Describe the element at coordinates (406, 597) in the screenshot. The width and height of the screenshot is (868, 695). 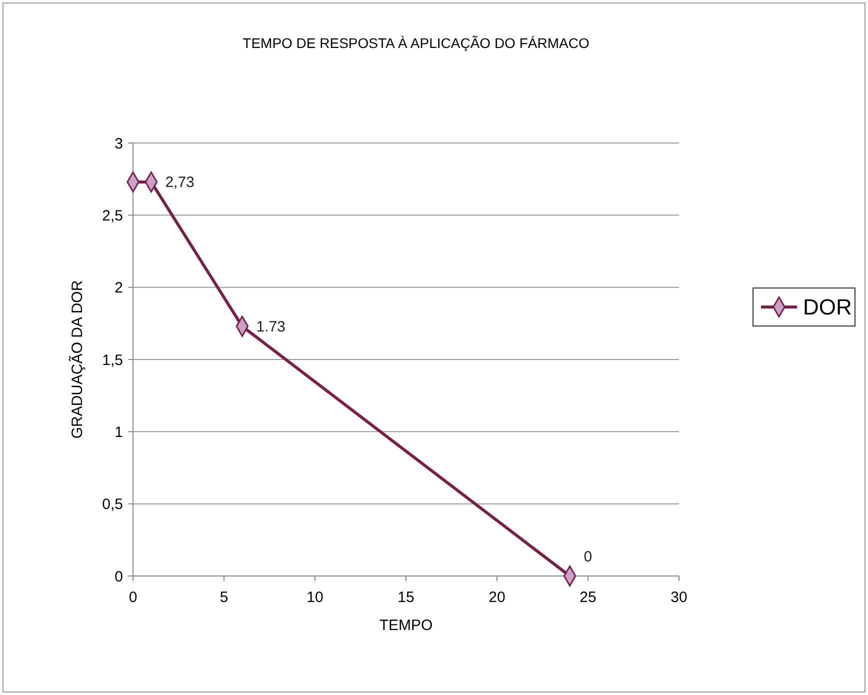
I see `x-tick-label: 15` at that location.